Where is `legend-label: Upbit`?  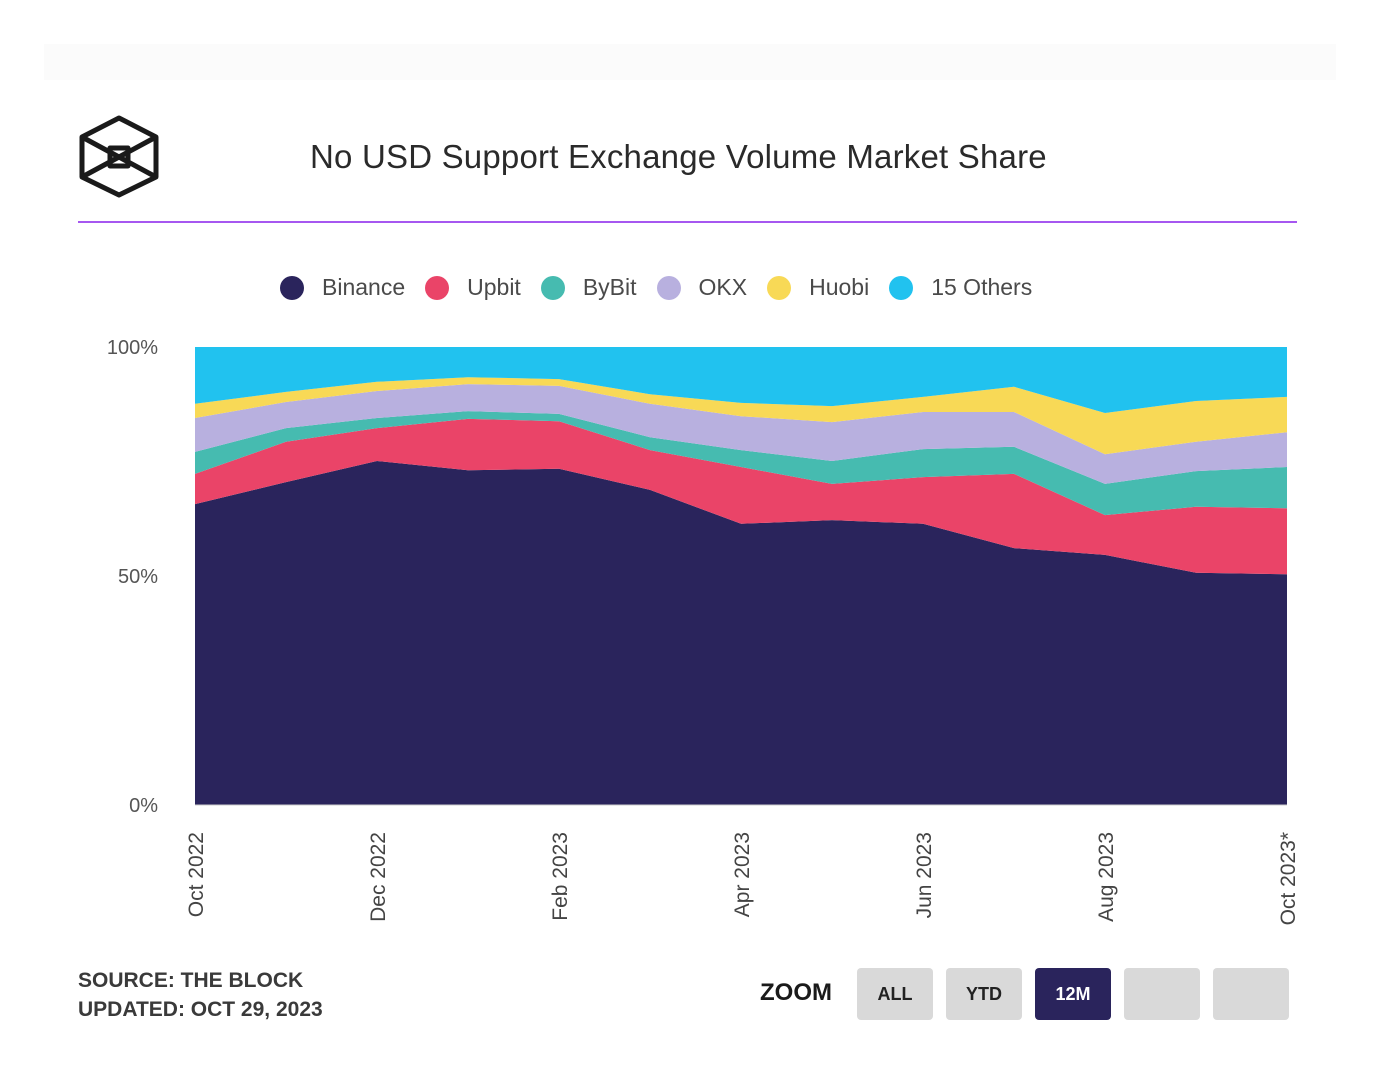 legend-label: Upbit is located at coordinates (494, 287).